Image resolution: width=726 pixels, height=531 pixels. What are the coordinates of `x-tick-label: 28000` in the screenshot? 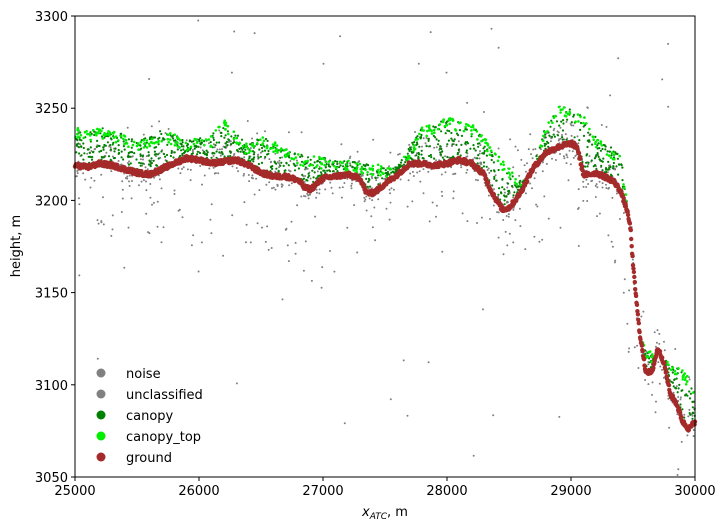 It's located at (446, 491).